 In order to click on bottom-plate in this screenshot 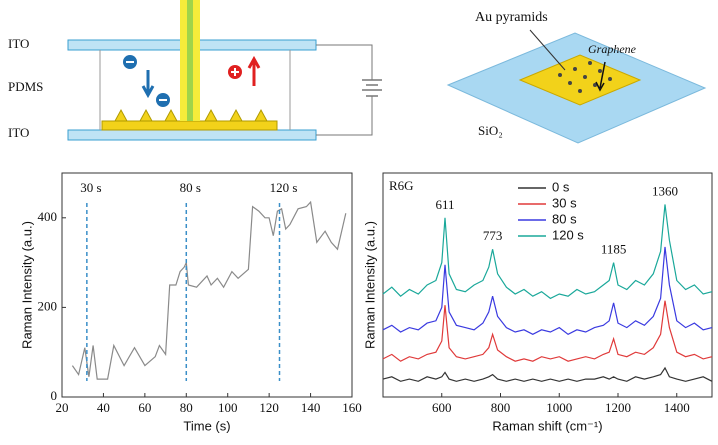, I will do `click(192, 135)`.